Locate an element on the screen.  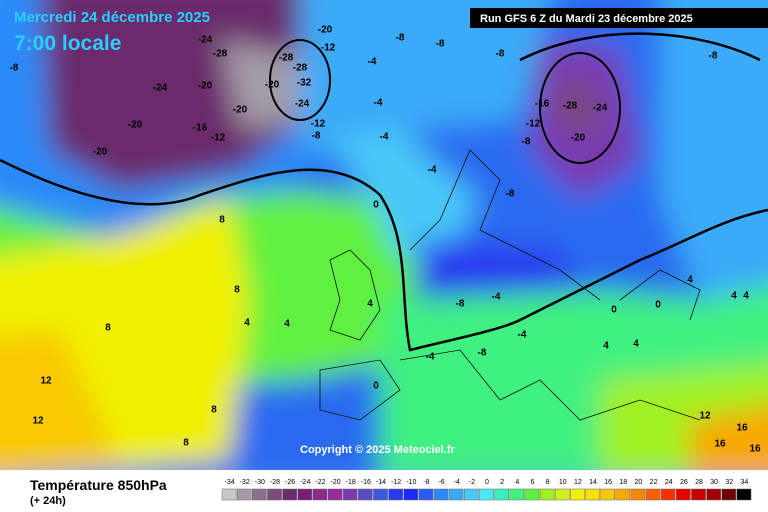
scale-label: 14 is located at coordinates (593, 482).